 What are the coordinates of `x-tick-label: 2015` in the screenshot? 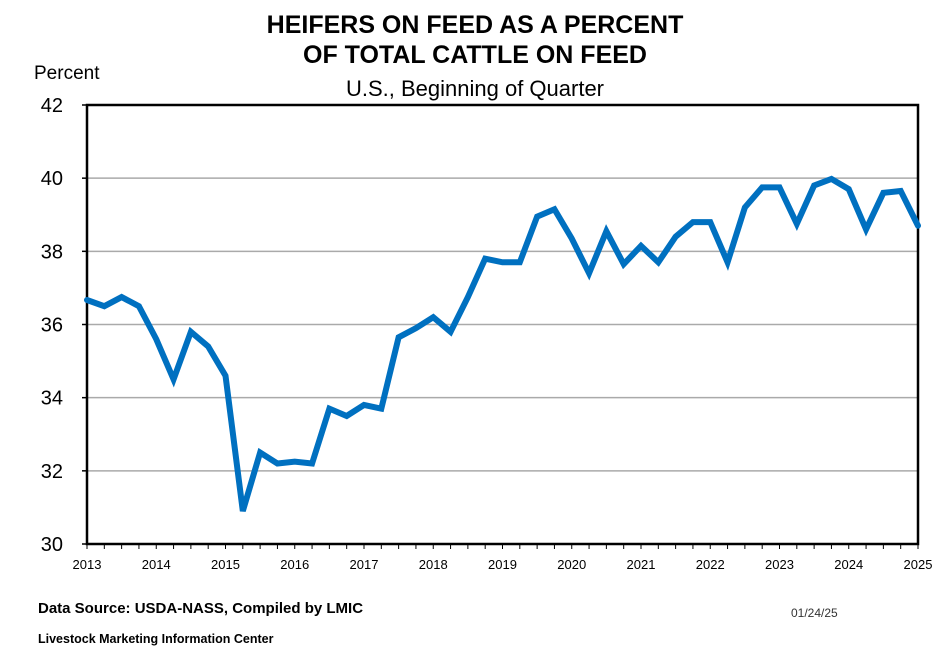 It's located at (225, 564).